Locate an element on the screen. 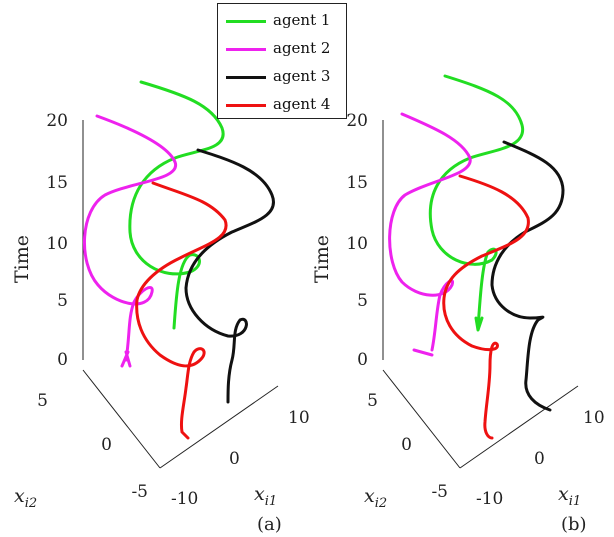 The image size is (614, 537). y-ticks-b: 5 0 -5 is located at coordinates (407, 446).